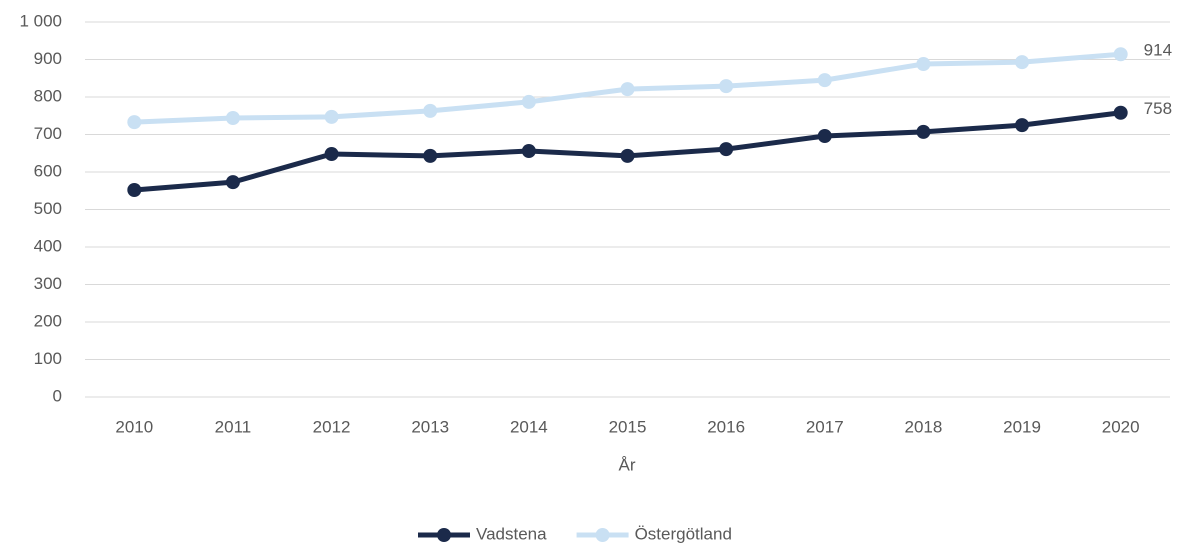  I want to click on x-tick-label: 2019, so click(1022, 426).